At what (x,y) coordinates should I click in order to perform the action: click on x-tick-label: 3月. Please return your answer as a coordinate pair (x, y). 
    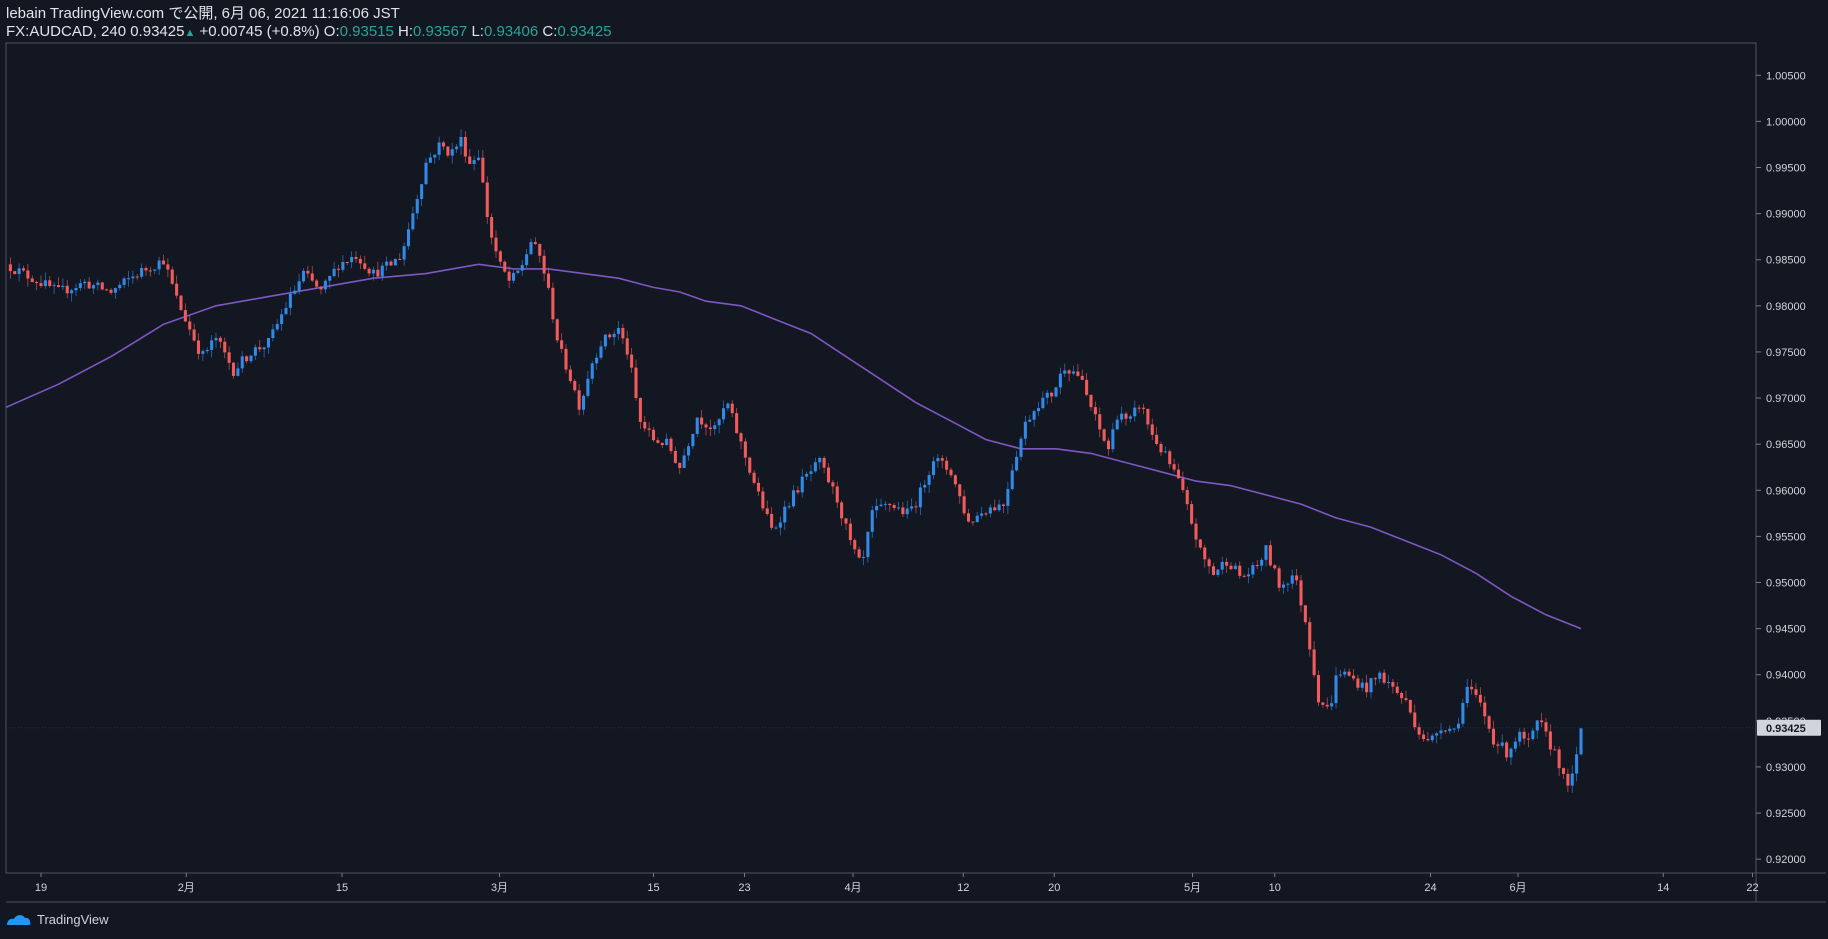
    Looking at the image, I should click on (499, 888).